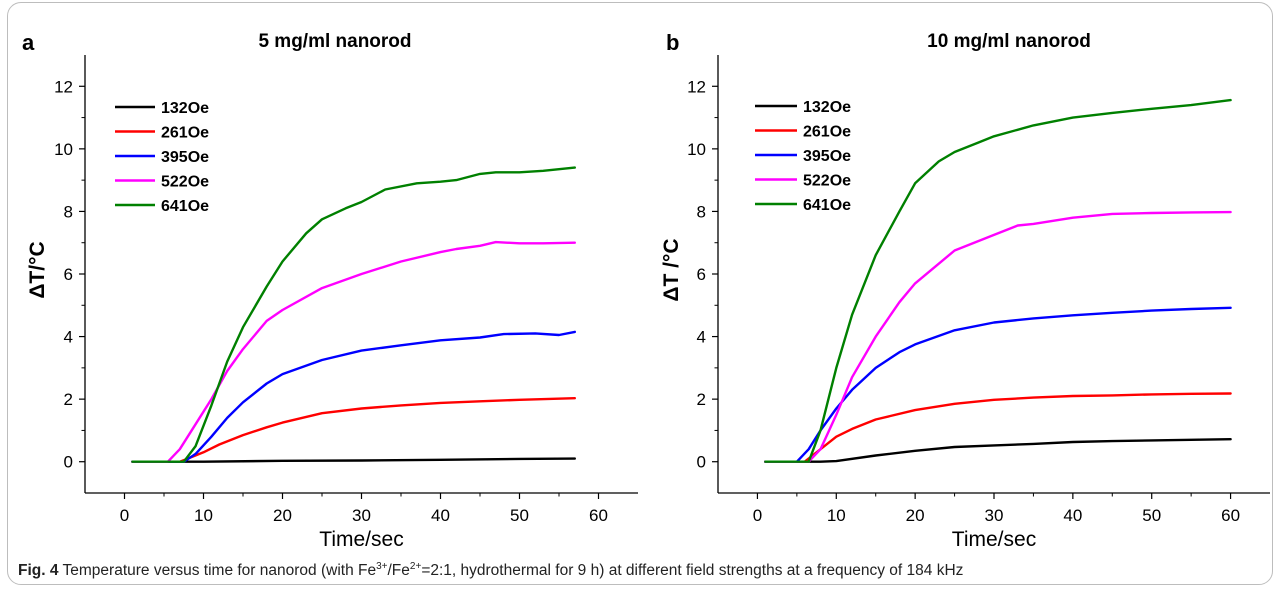  I want to click on y-axis-label: ΔT/°C, so click(37, 269).